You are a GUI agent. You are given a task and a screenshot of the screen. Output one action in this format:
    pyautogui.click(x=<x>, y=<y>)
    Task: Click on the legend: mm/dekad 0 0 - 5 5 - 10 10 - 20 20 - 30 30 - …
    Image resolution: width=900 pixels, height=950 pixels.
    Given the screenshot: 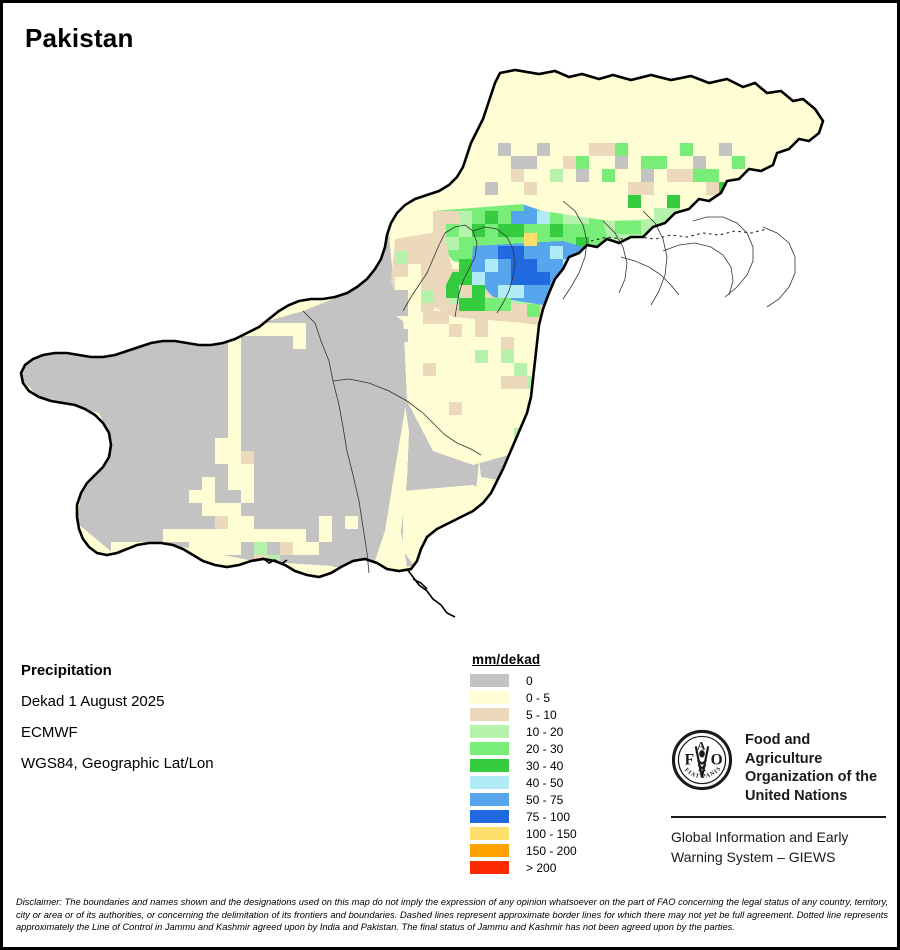 What is the action you would take?
    pyautogui.click(x=523, y=764)
    